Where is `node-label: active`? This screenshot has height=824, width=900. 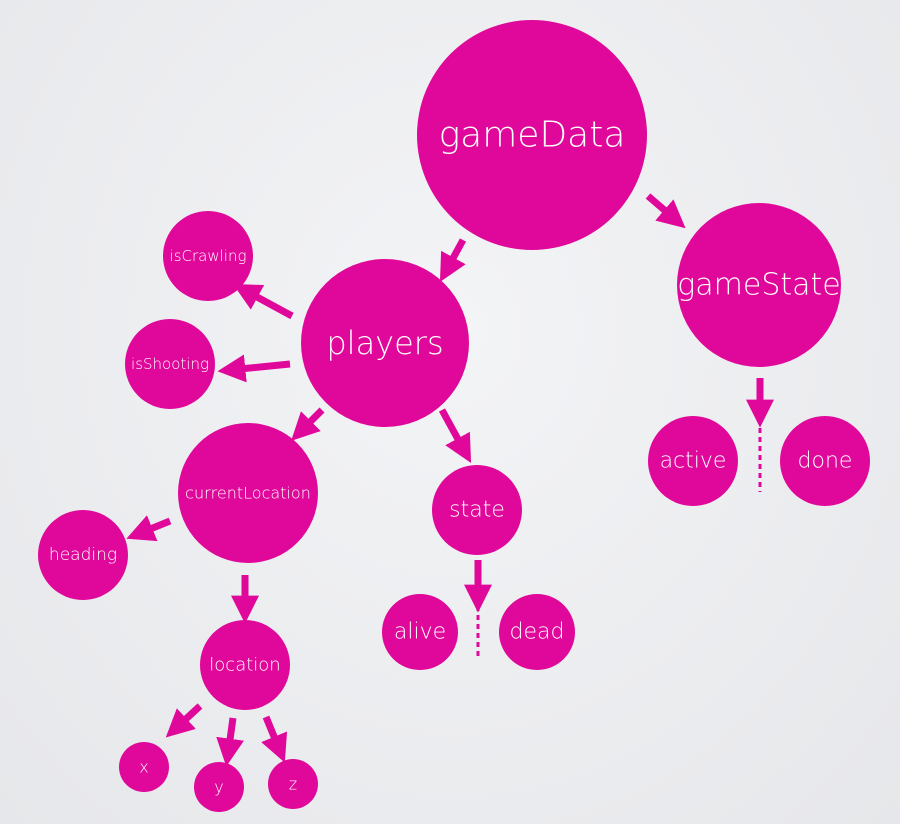 node-label: active is located at coordinates (693, 461).